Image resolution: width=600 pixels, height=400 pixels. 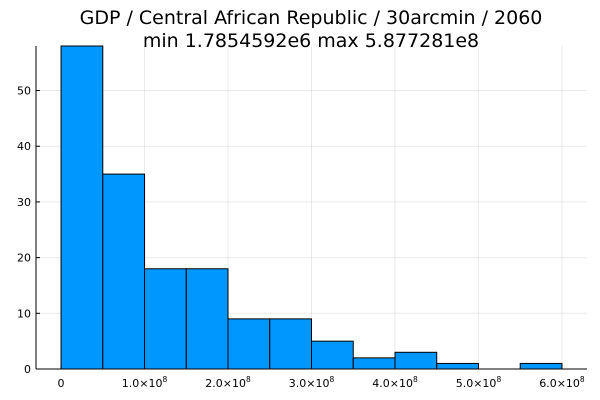 I want to click on x-tick-label: 1.0×10⁸, so click(x=145, y=382).